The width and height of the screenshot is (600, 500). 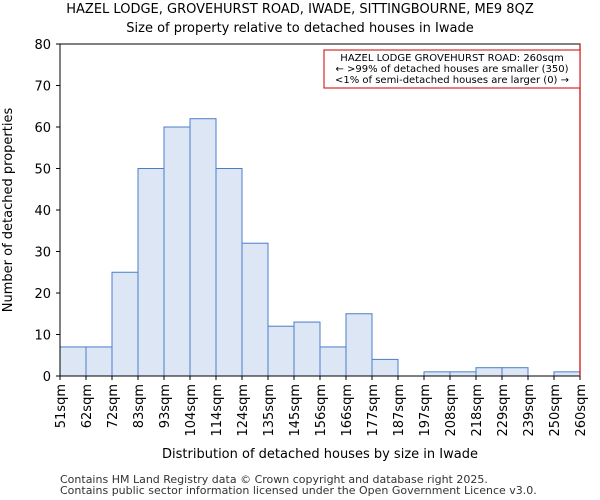 I want to click on bar-135sqm, so click(x=281, y=351).